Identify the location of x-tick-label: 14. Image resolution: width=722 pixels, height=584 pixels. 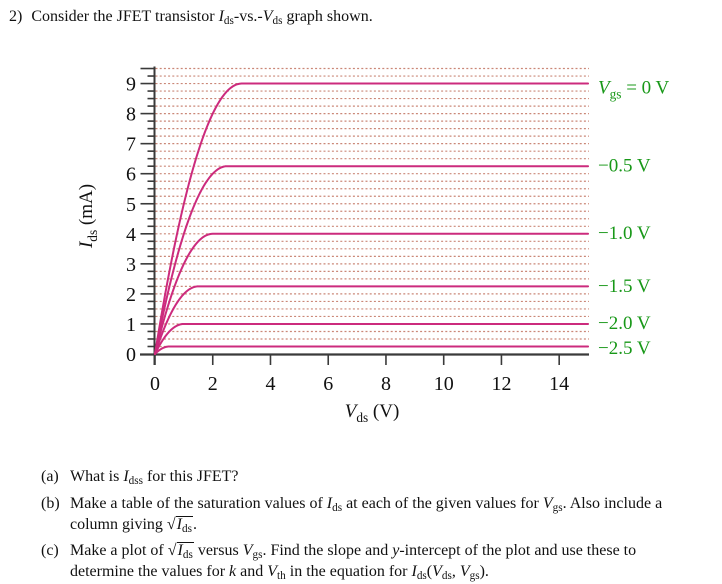
(559, 384).